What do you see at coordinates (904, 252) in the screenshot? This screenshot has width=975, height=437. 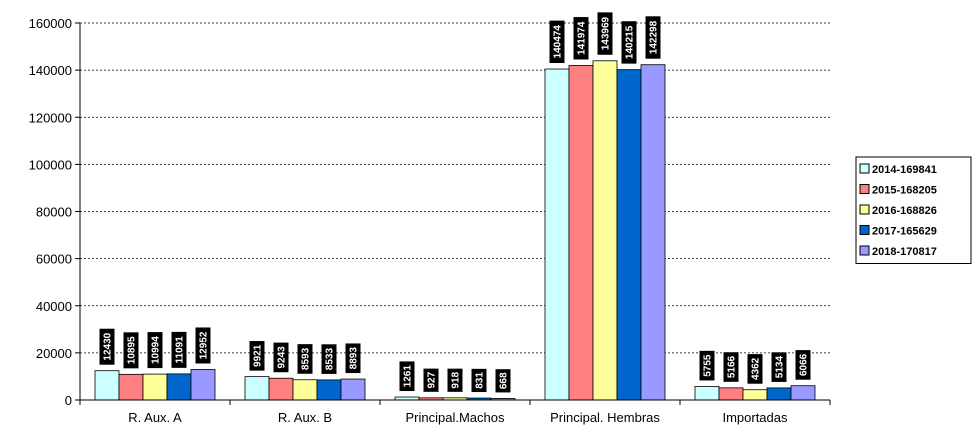 I see `legend-label: 2018-170817` at bounding box center [904, 252].